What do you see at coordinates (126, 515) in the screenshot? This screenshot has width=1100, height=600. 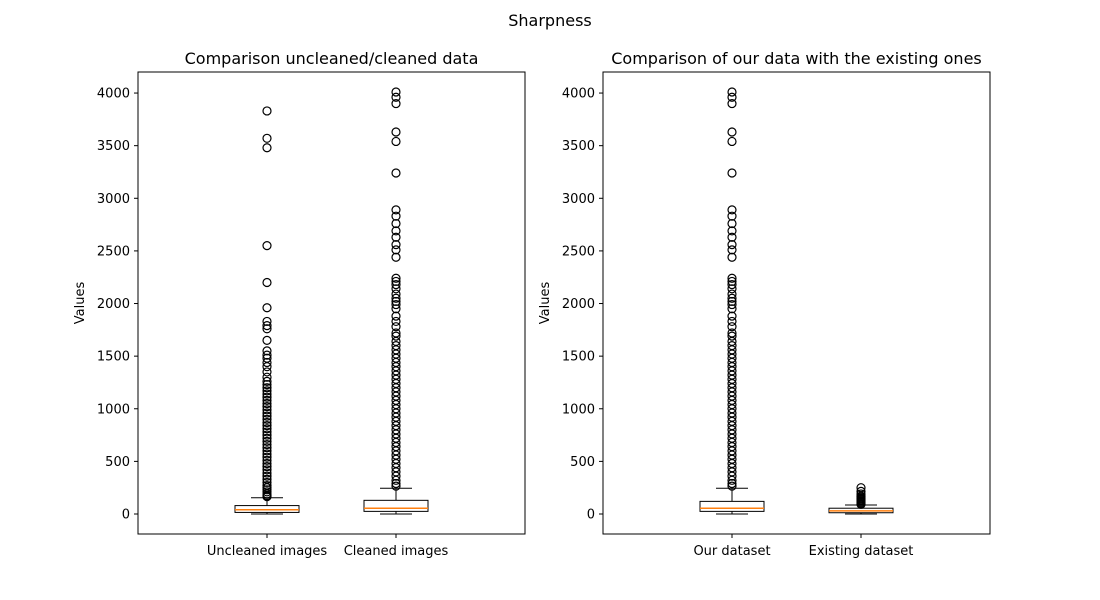 I see `y-tick-label: 0` at bounding box center [126, 515].